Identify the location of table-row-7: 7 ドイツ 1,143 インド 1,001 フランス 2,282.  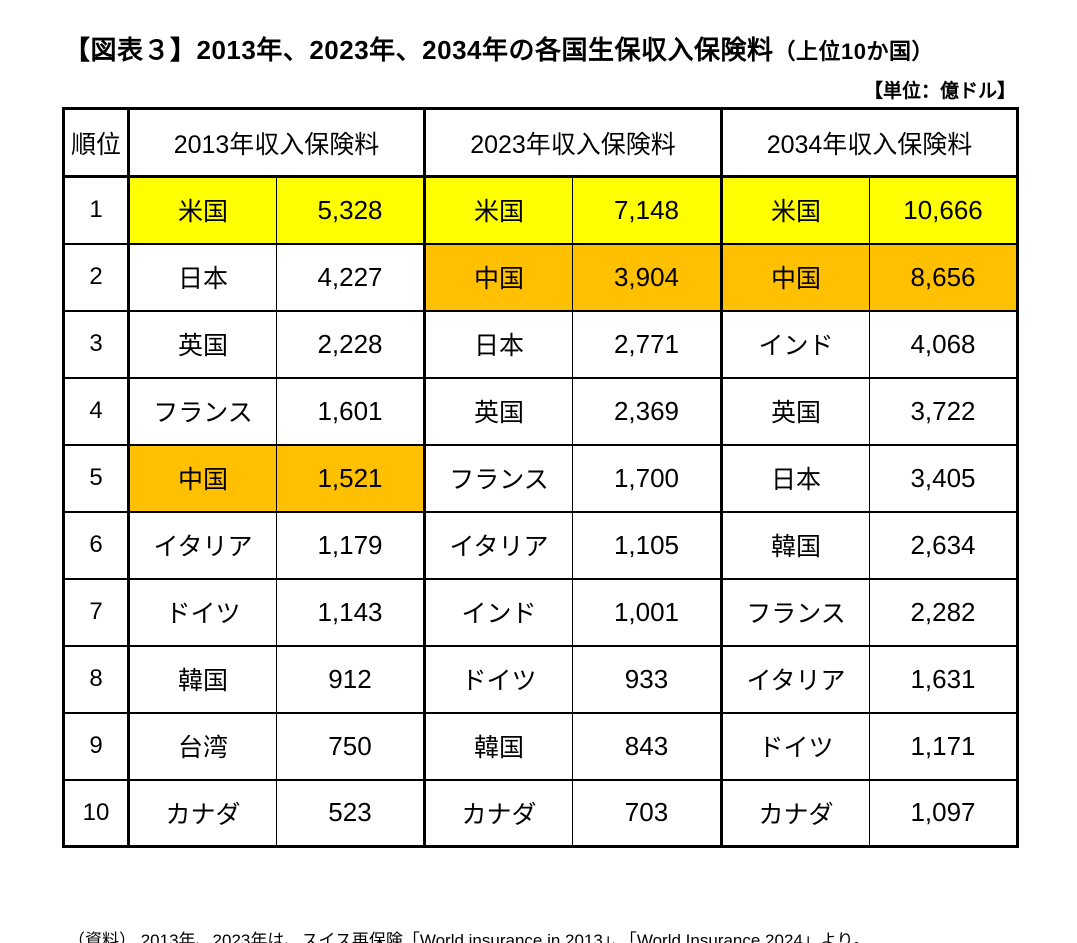
(541, 612).